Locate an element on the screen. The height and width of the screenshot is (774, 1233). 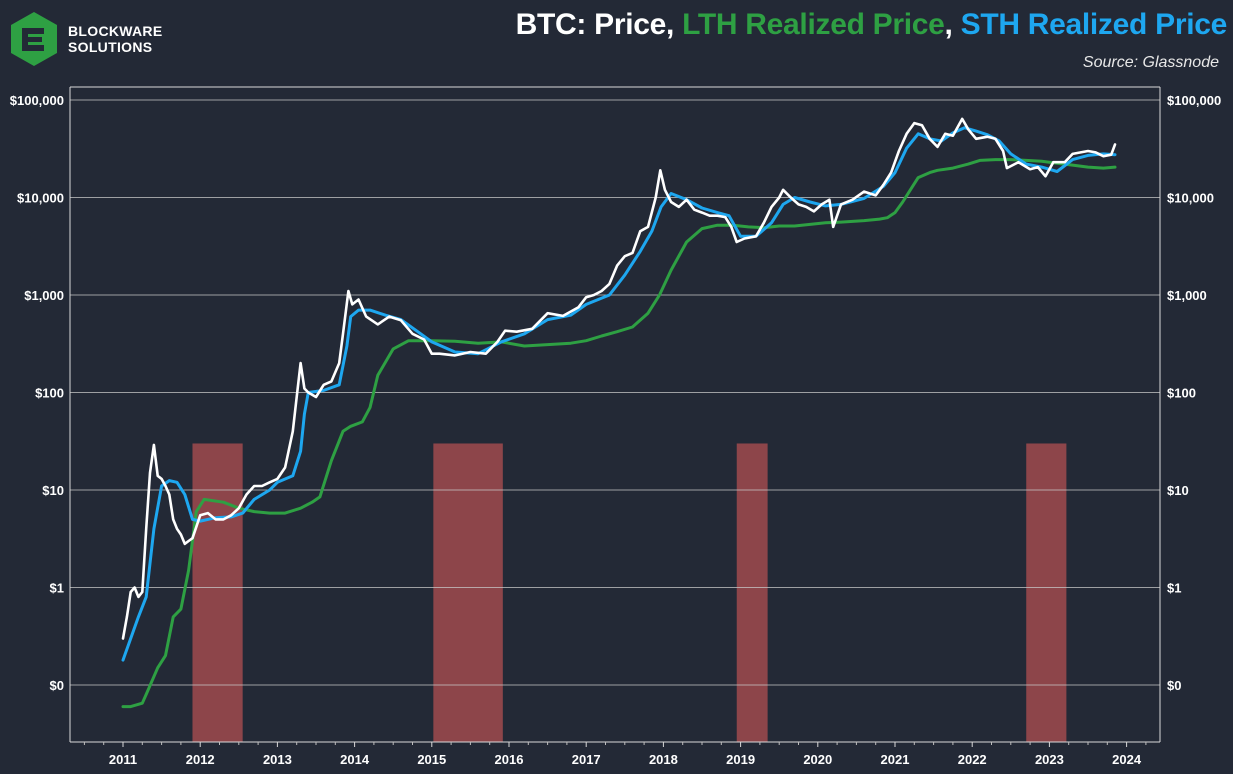
sth-title-label: STH Realized Price is located at coordinates (1094, 24).